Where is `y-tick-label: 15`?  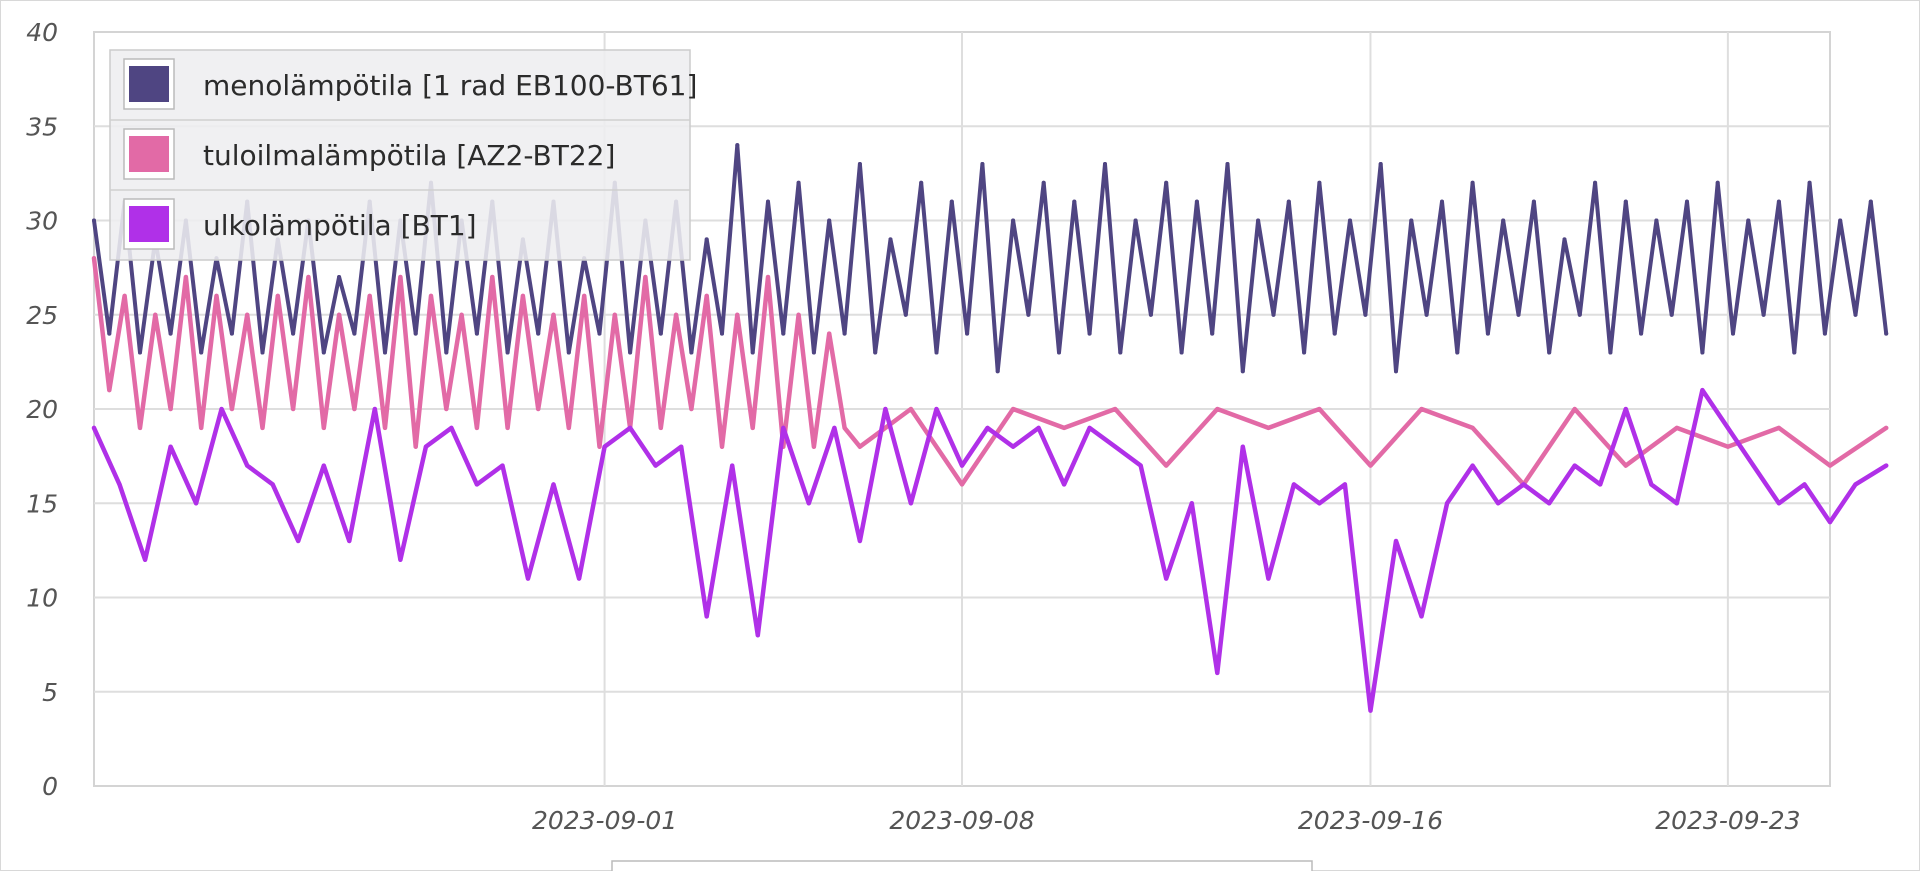
y-tick-label: 15 is located at coordinates (42, 503).